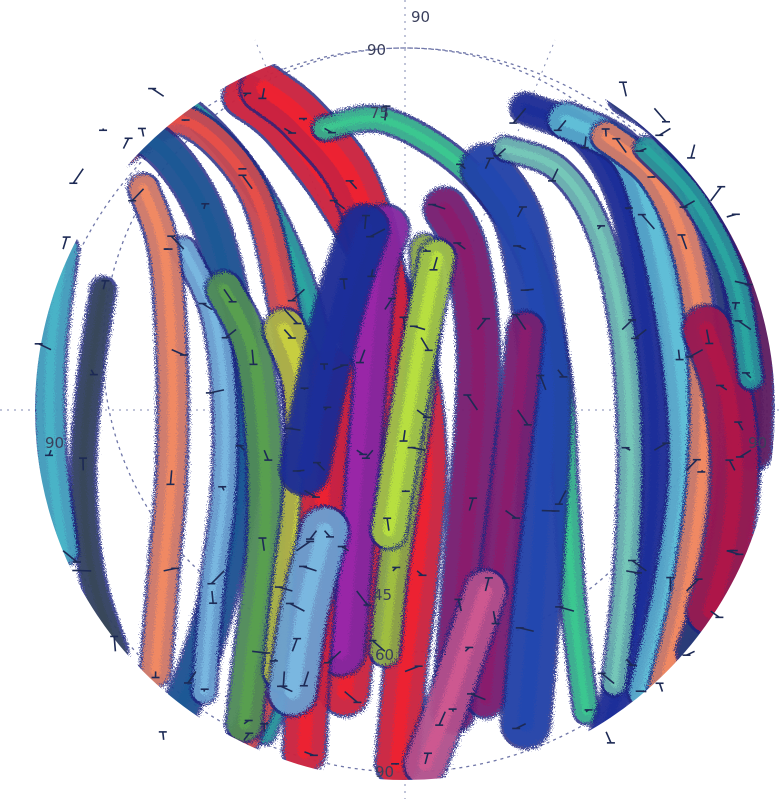 The image size is (780, 799). I want to click on radial-tick-90: 90, so click(376, 50).